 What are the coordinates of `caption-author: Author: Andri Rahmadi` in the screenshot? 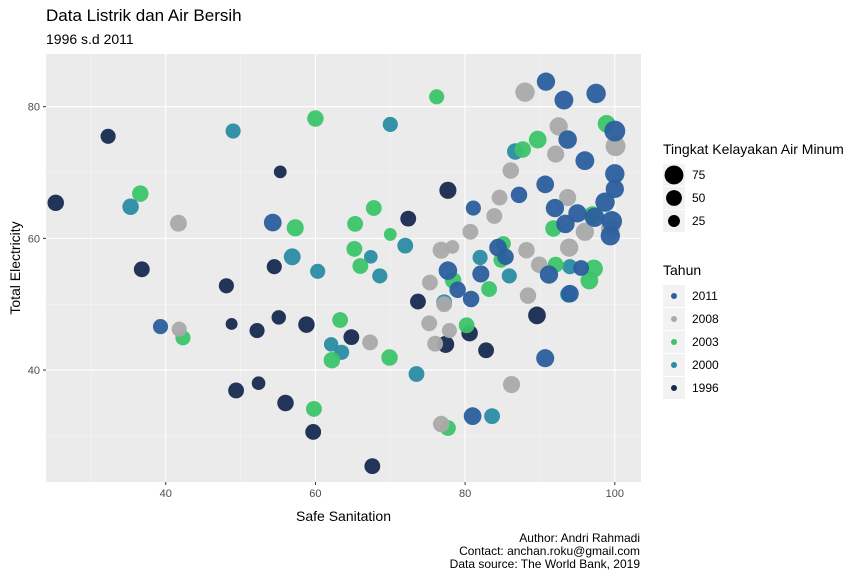 It's located at (579, 538).